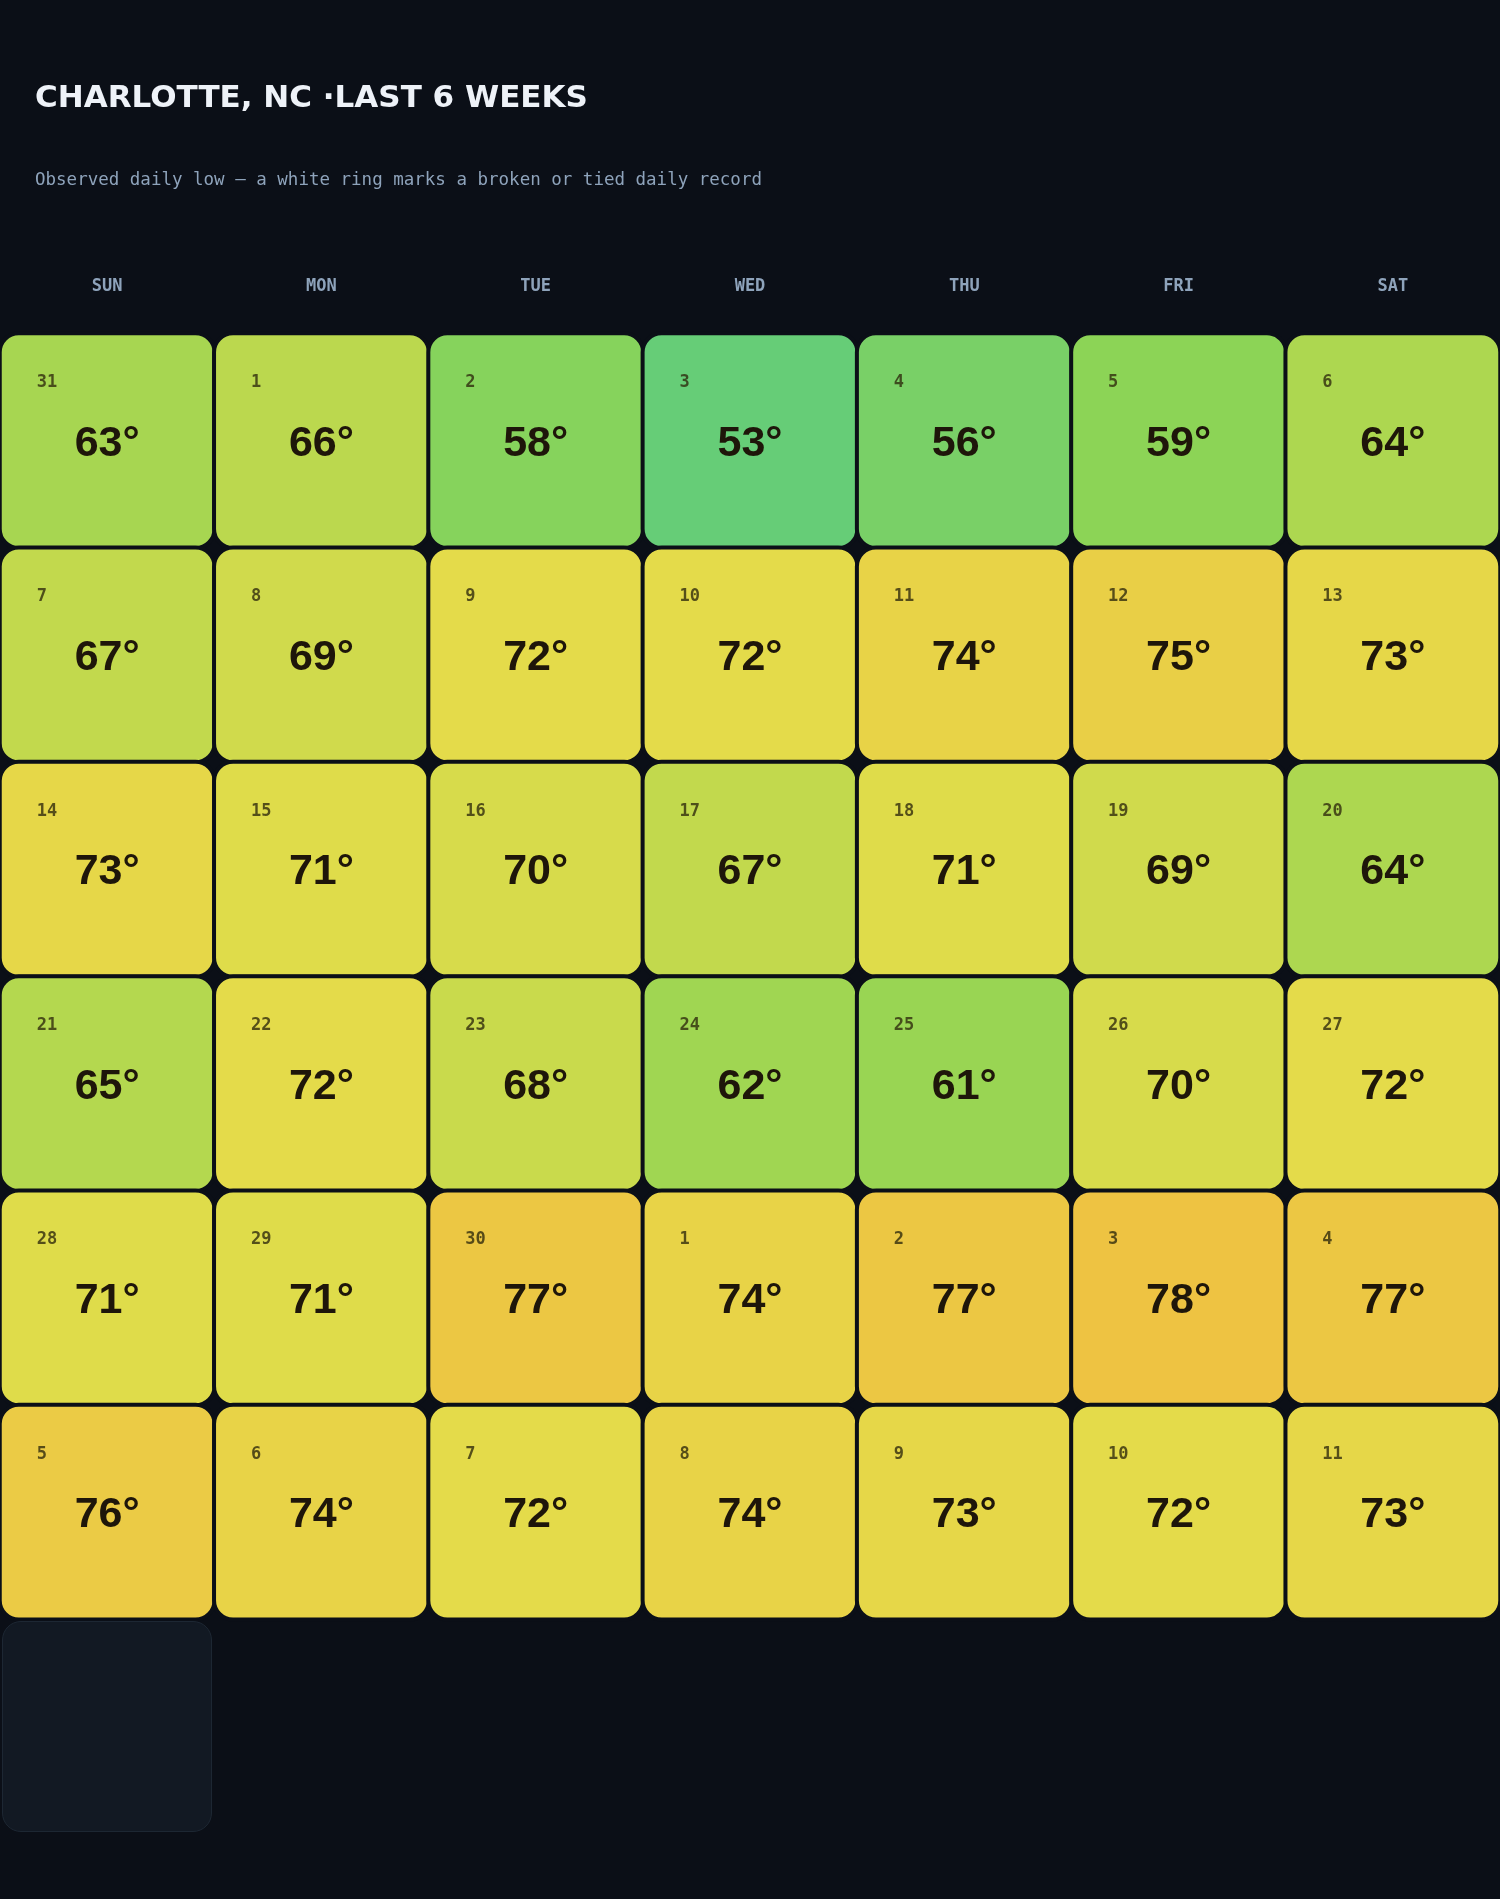 The image size is (1500, 1899). I want to click on data-label: 75°, so click(1179, 654).